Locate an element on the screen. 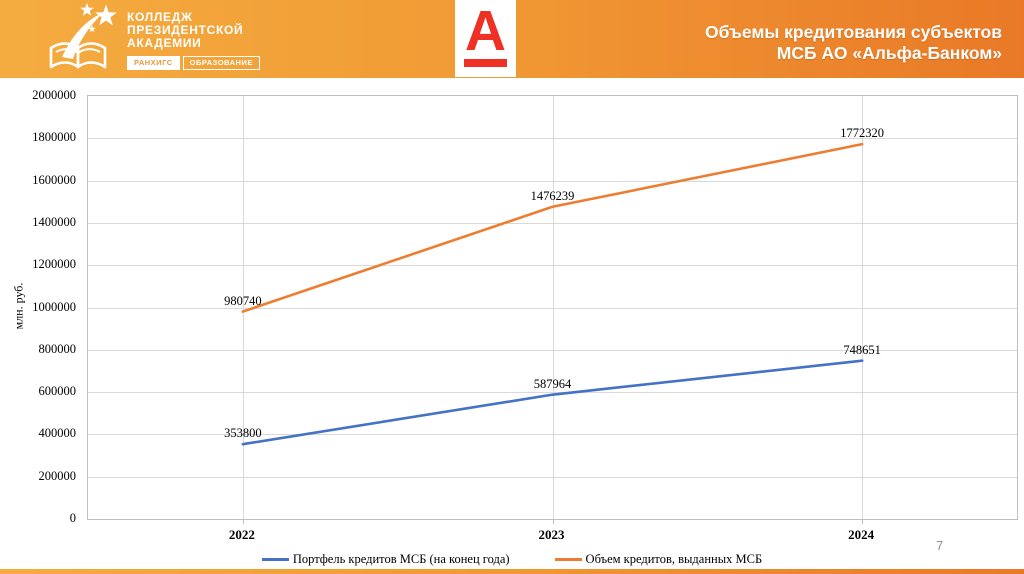 The image size is (1024, 574). college-book-star-logo-icon is located at coordinates (83, 36).